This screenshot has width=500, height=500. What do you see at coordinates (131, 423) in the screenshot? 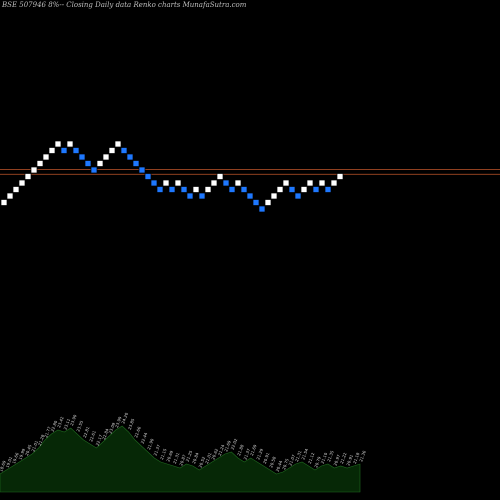
I see `price-label: 23.85` at bounding box center [131, 423].